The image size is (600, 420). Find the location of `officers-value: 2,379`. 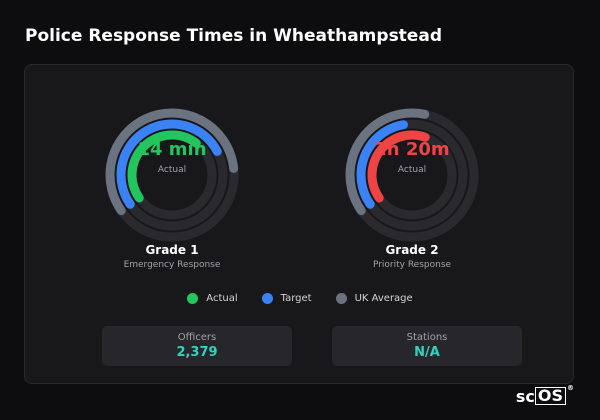

officers-value: 2,379 is located at coordinates (197, 352).